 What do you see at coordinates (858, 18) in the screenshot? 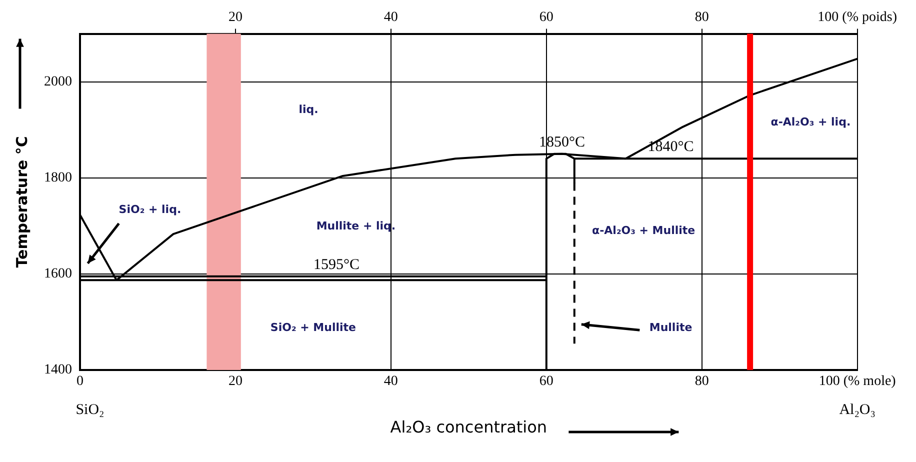
I see `x2-tick-label: 100 (% poids)` at bounding box center [858, 18].